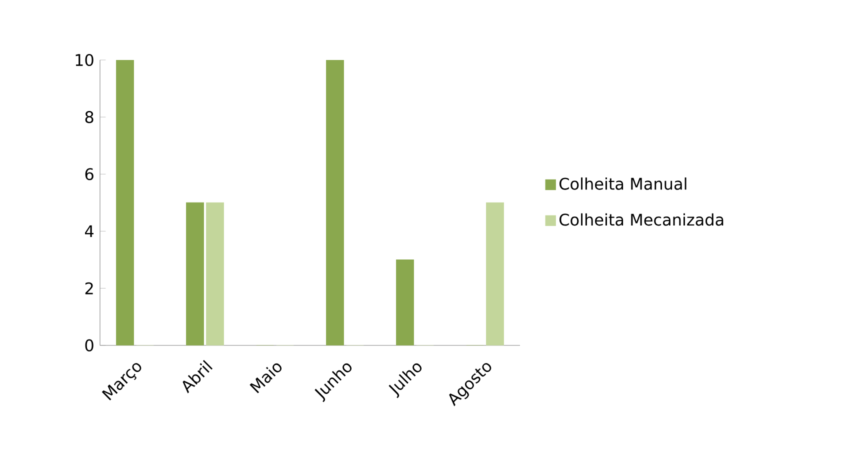 The height and width of the screenshot is (476, 854). What do you see at coordinates (89, 231) in the screenshot?
I see `y-tick-label: 4` at bounding box center [89, 231].